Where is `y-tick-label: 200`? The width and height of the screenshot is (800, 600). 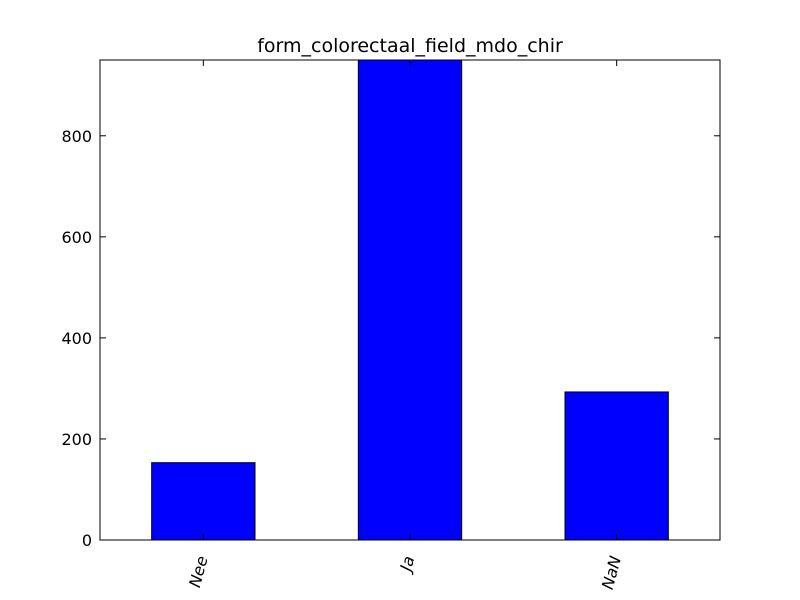 y-tick-label: 200 is located at coordinates (76, 439).